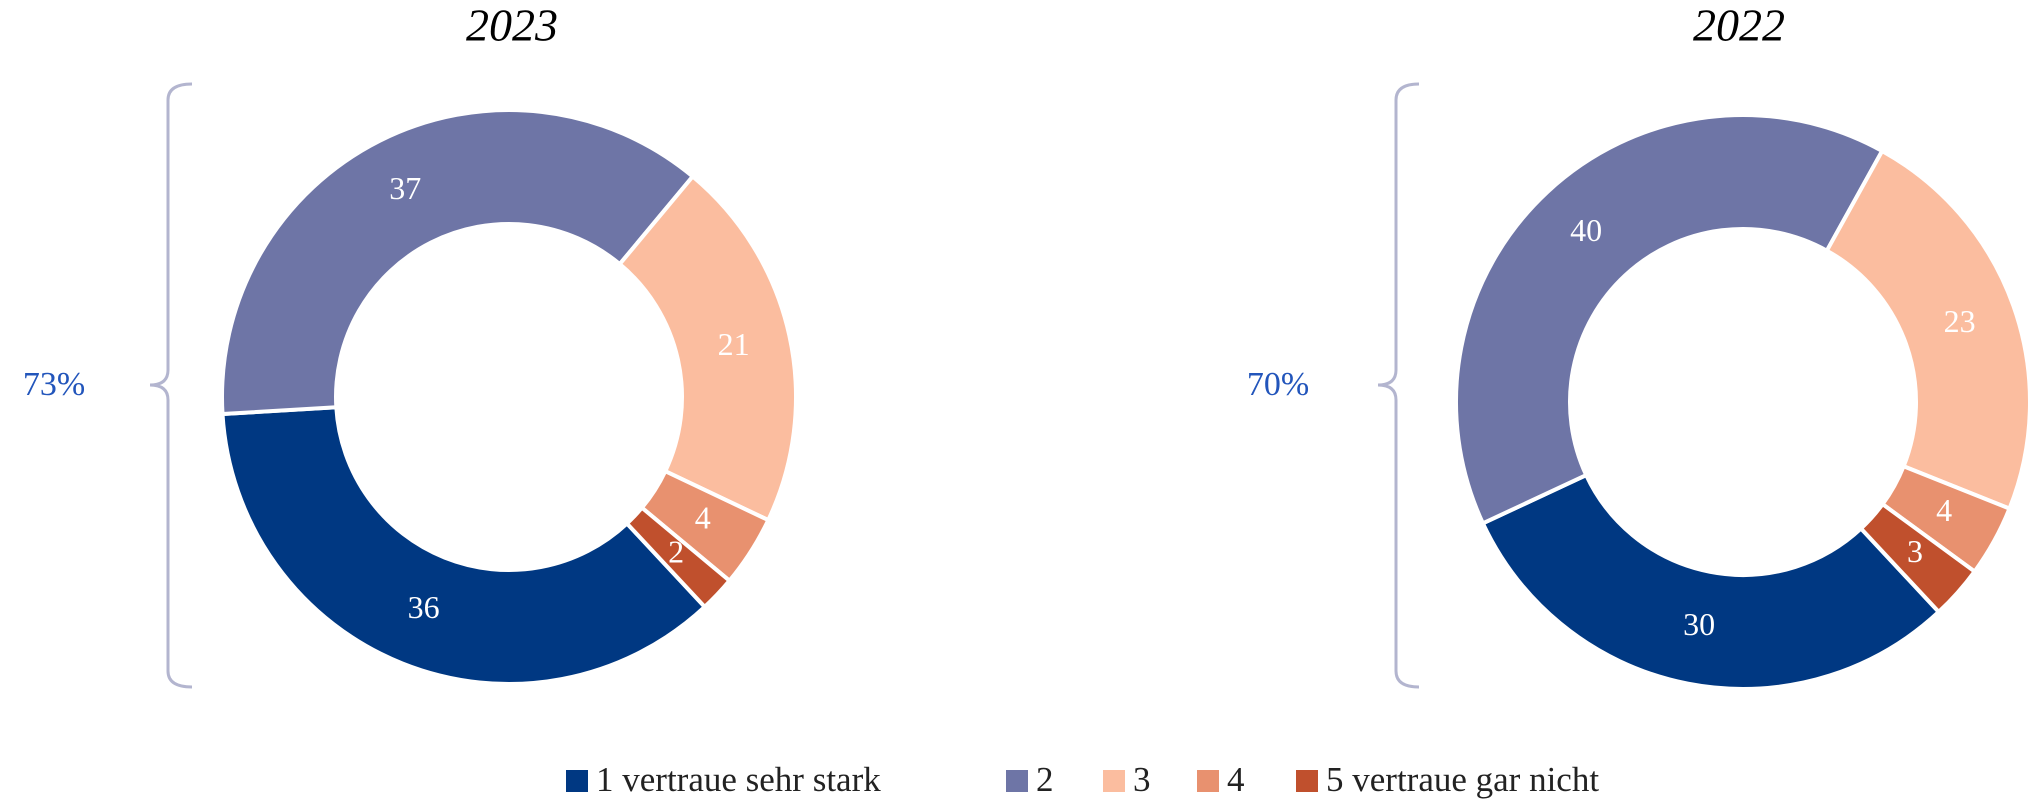 The width and height of the screenshot is (2032, 805). Describe the element at coordinates (1960, 321) in the screenshot. I see `data-label: 23` at that location.